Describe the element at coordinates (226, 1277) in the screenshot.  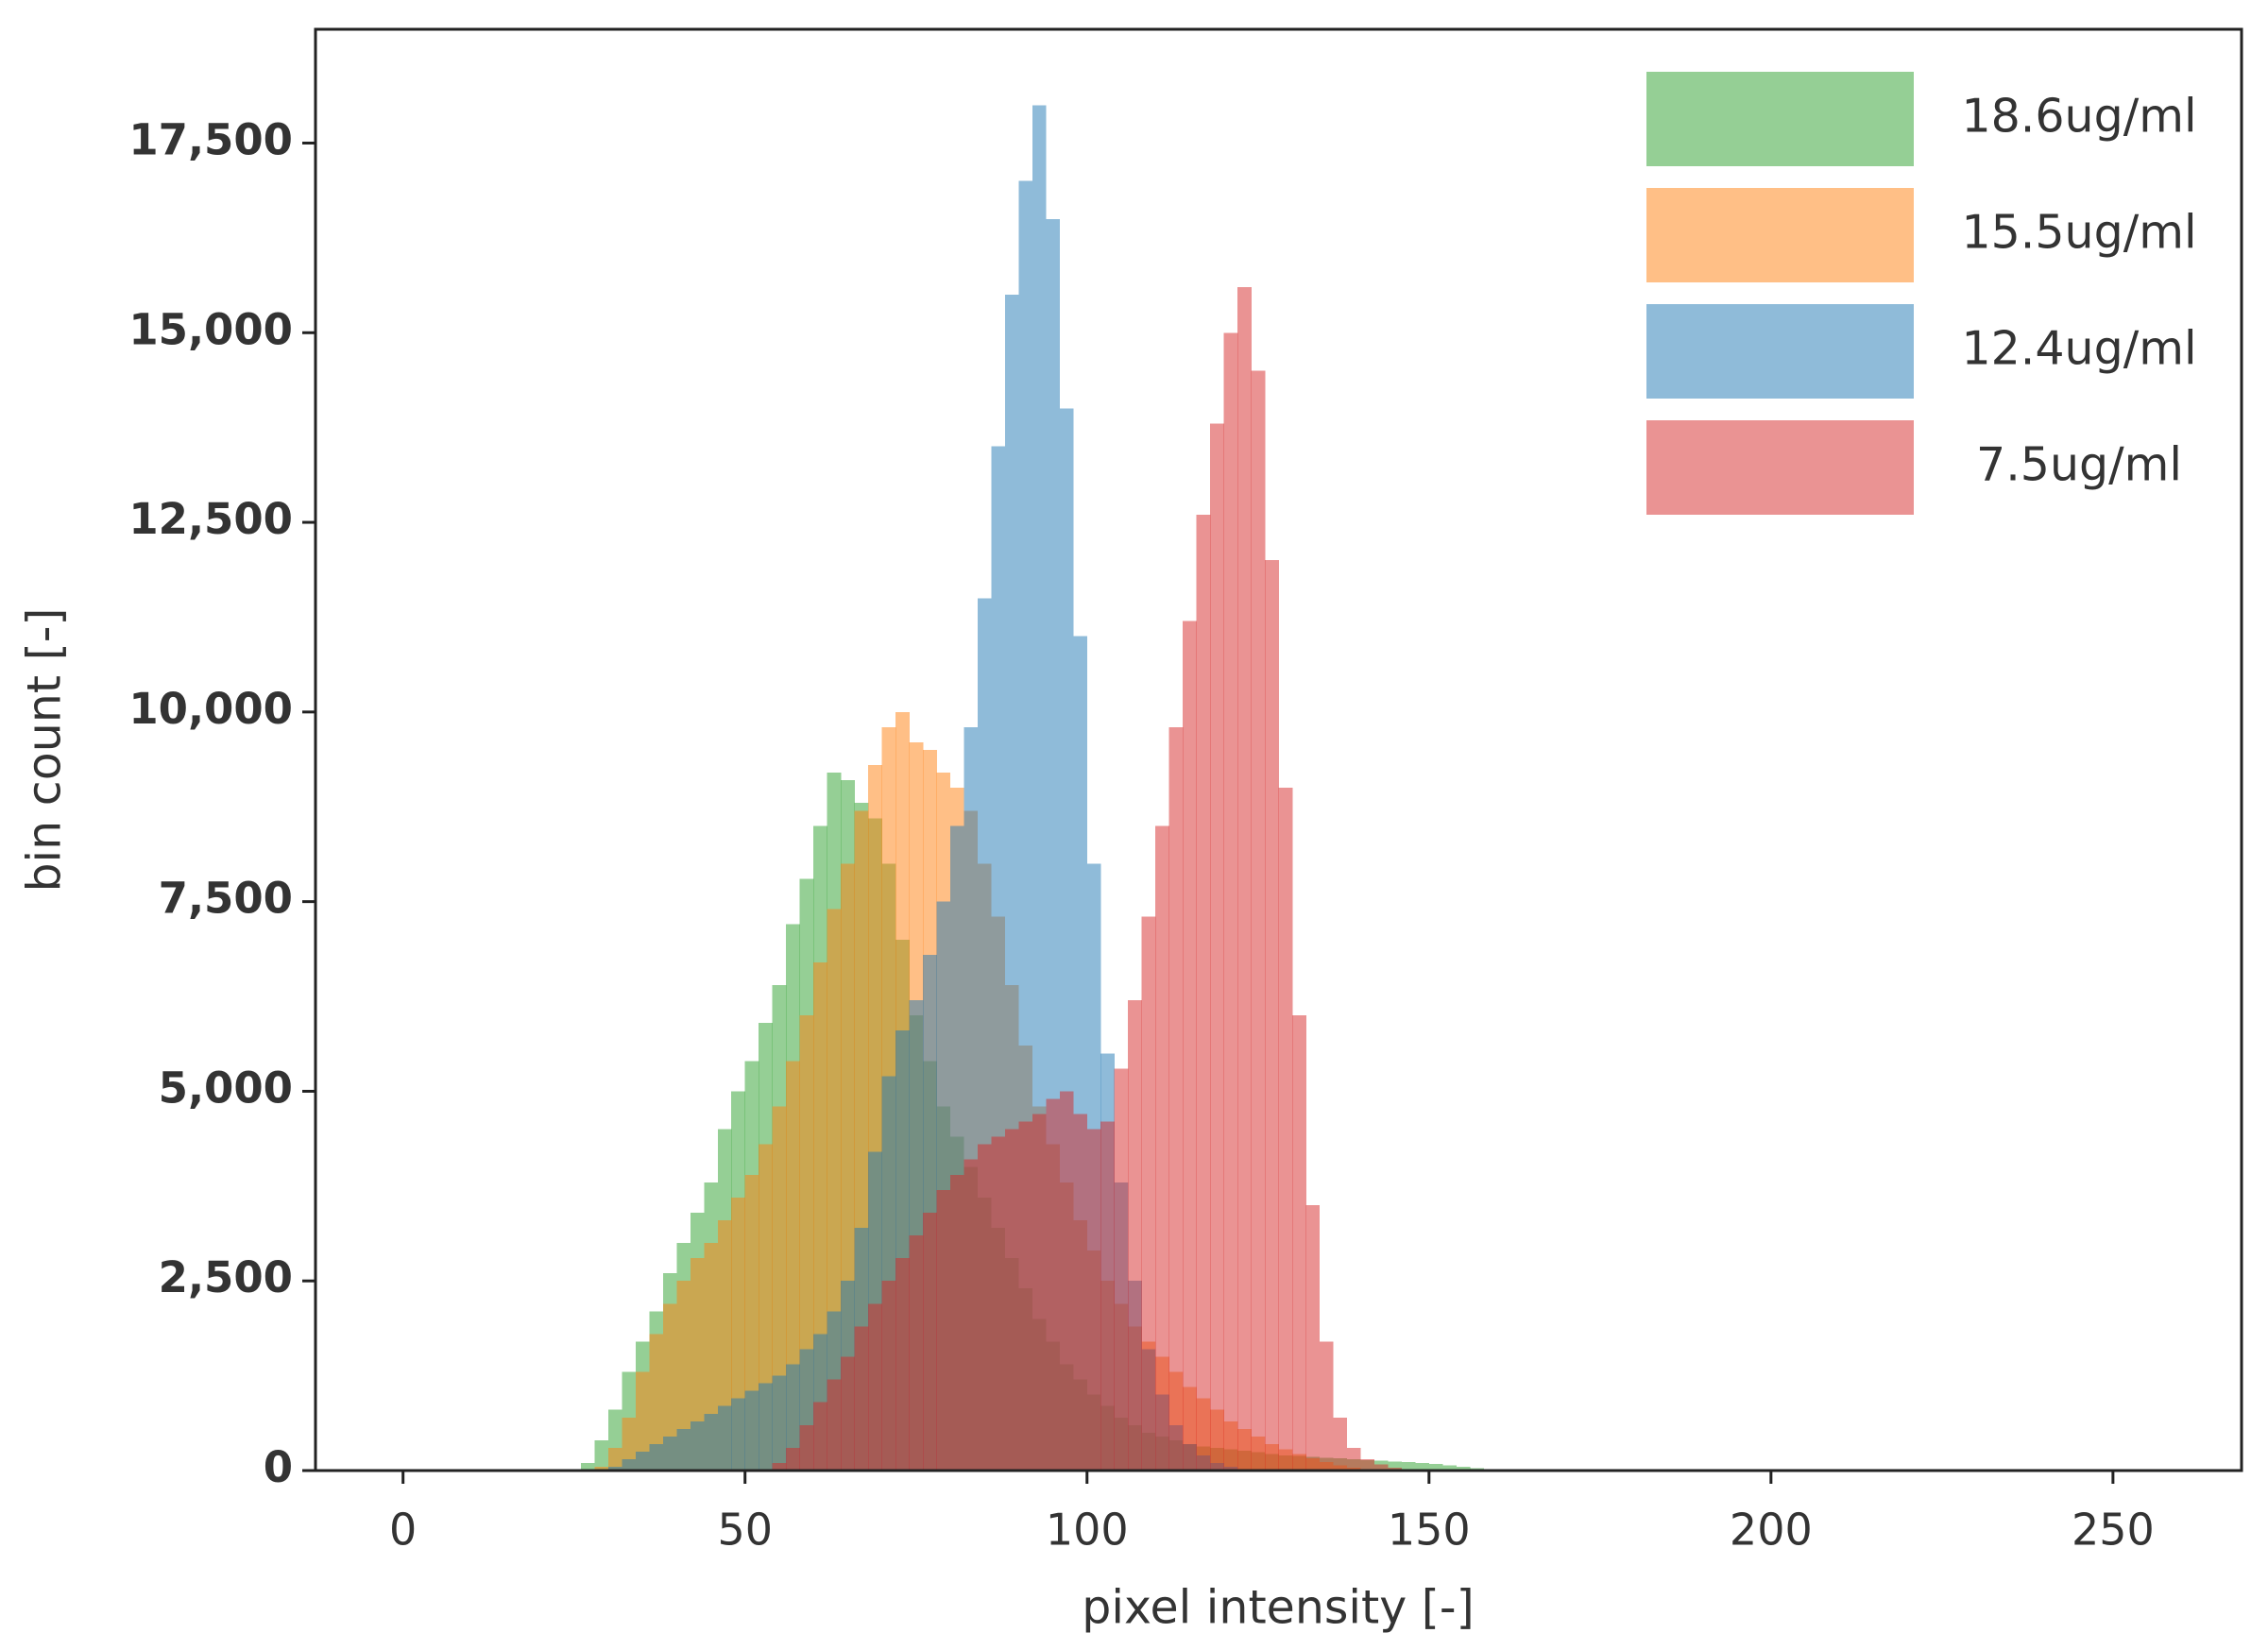
I see `y-tick-label: 2,500` at that location.